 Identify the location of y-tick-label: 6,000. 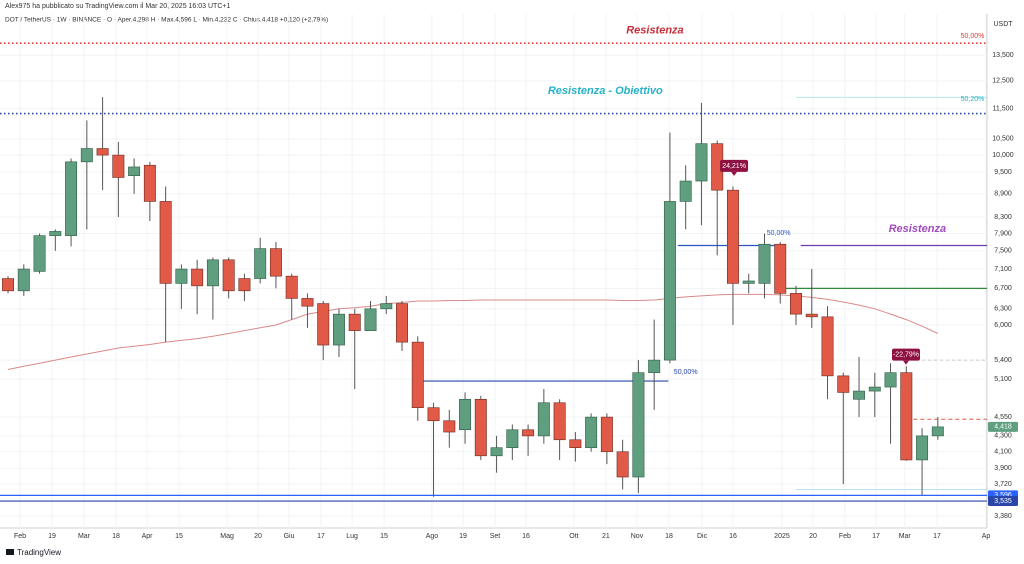
(1003, 325).